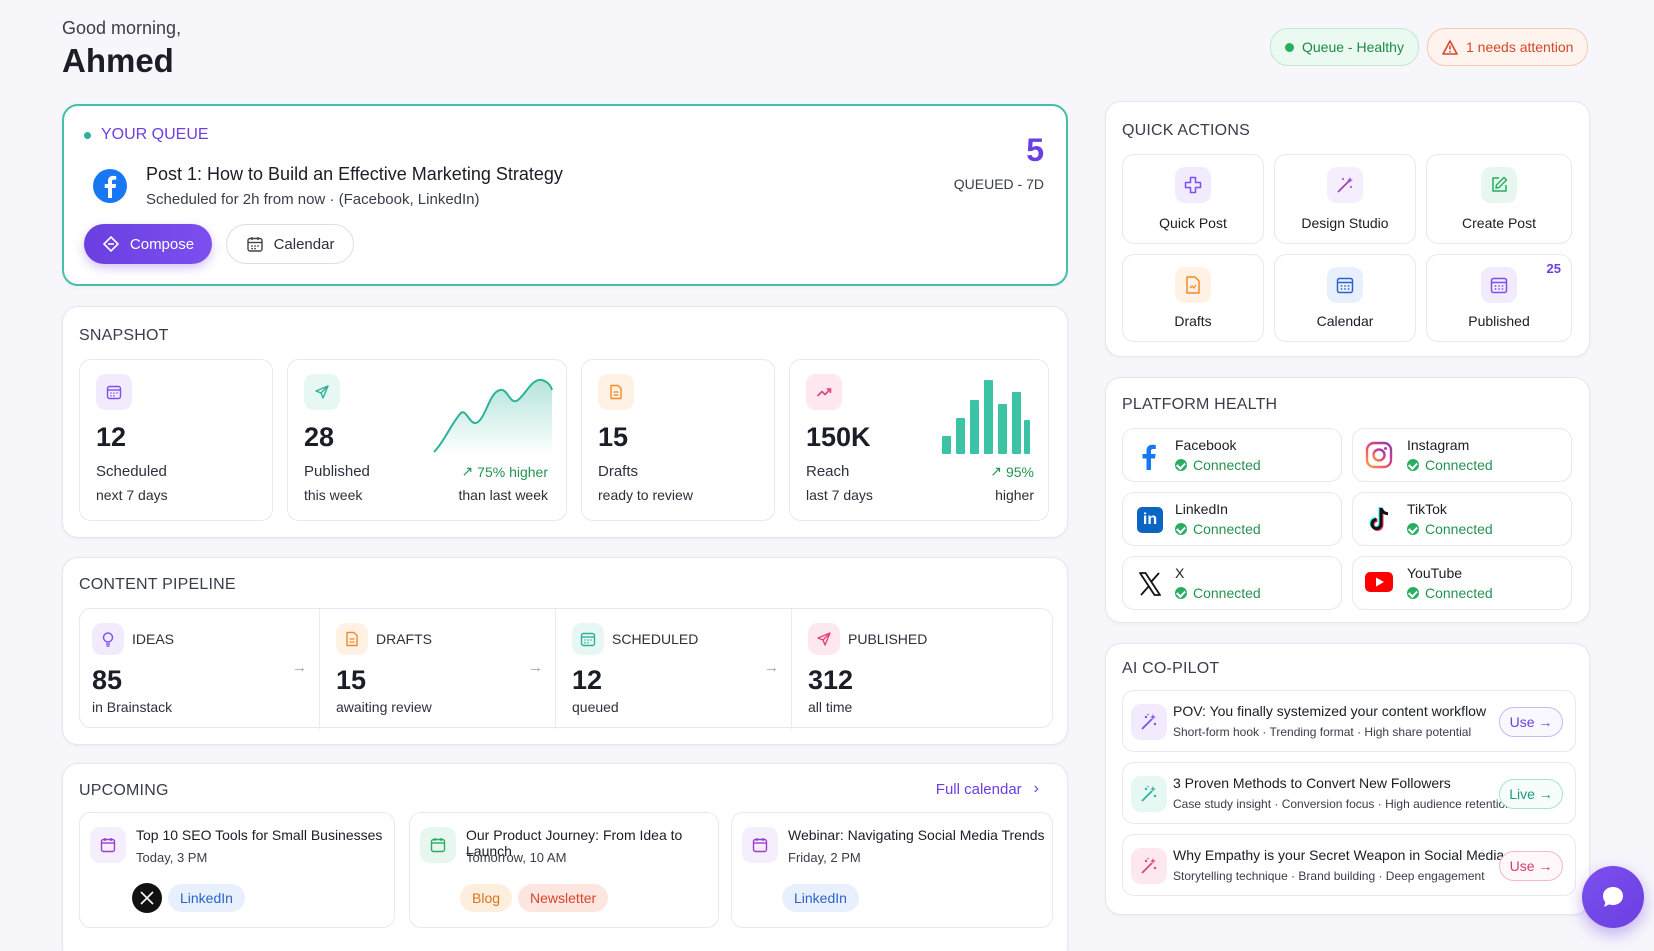 This screenshot has width=1654, height=951. I want to click on quick-action-label: Drafts, so click(1193, 321).